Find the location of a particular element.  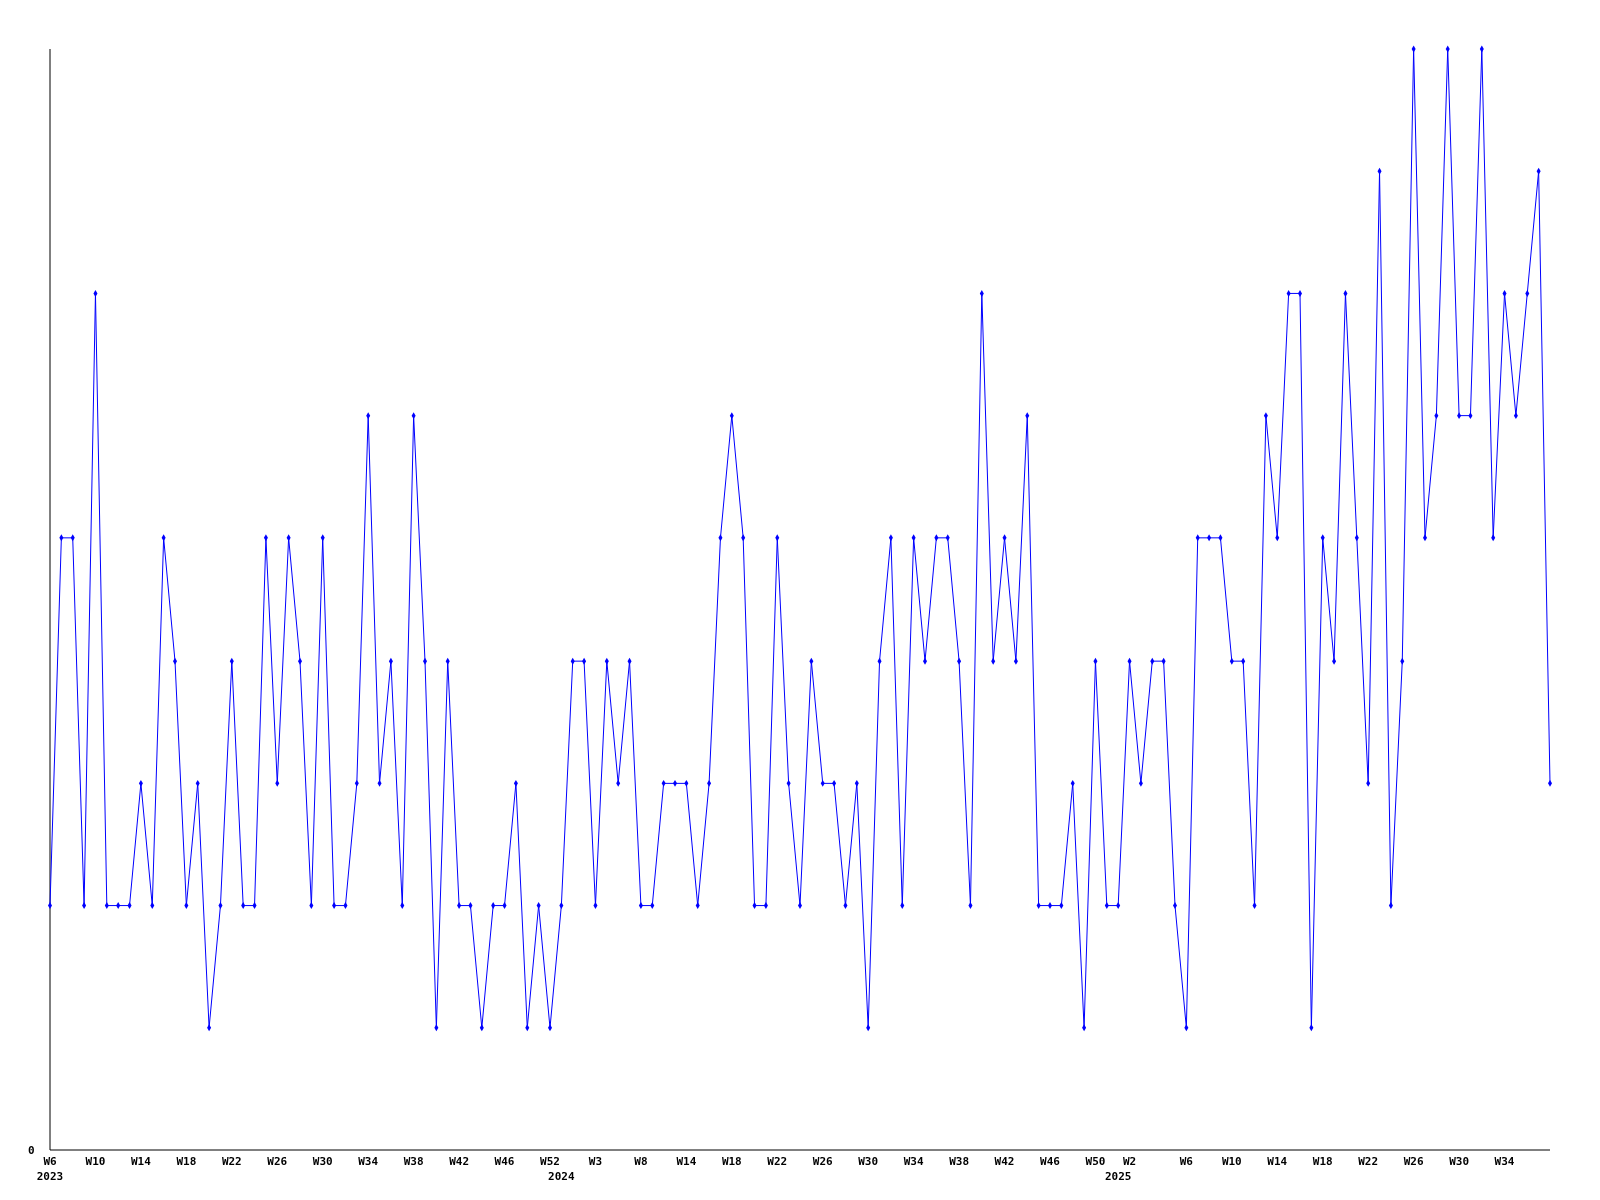

x-tick-label: 2025 is located at coordinates (1118, 1176).